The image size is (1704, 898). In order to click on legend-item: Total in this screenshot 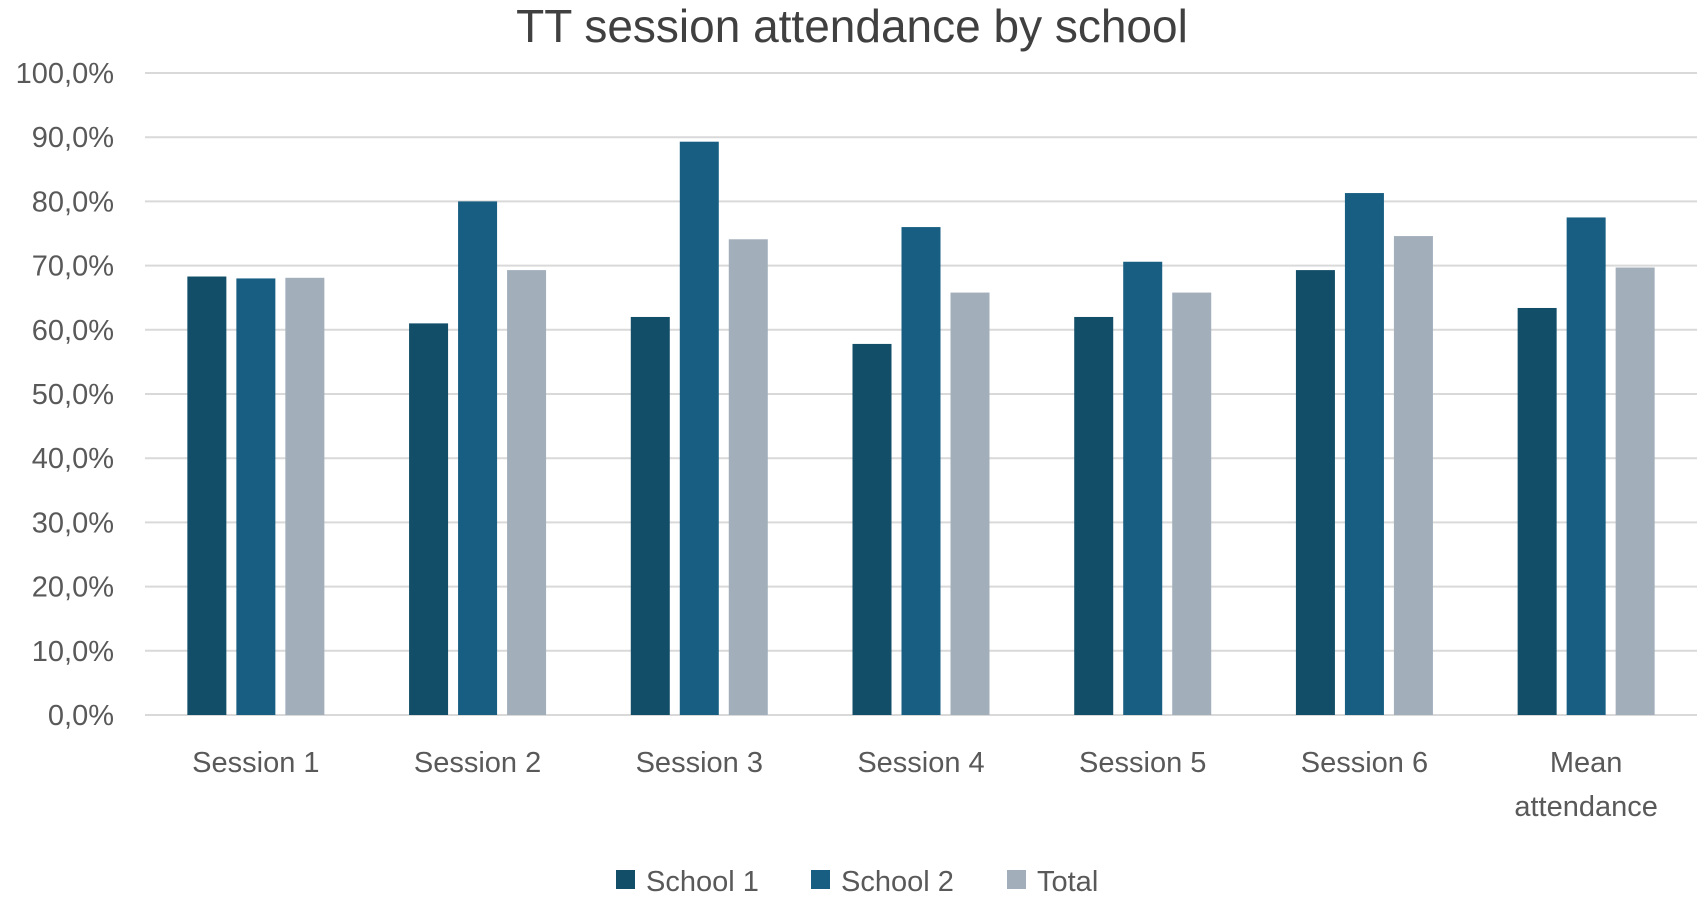, I will do `click(1052, 882)`.